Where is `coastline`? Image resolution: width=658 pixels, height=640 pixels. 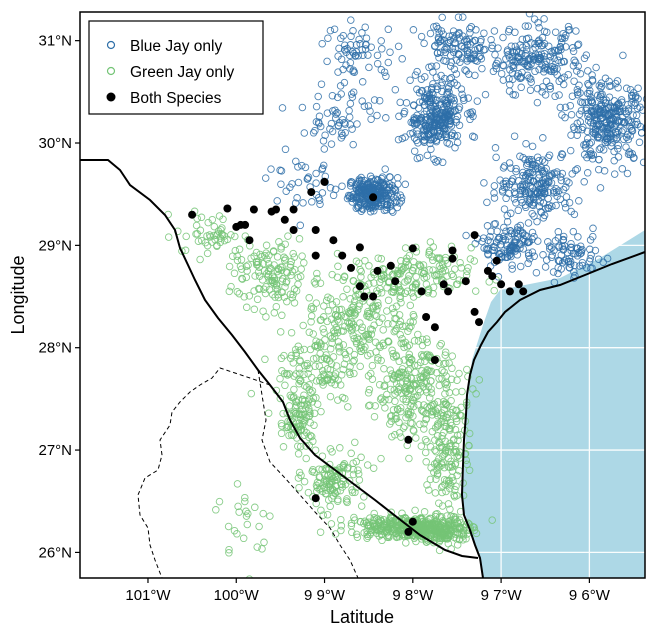
coastline is located at coordinates (552, 414).